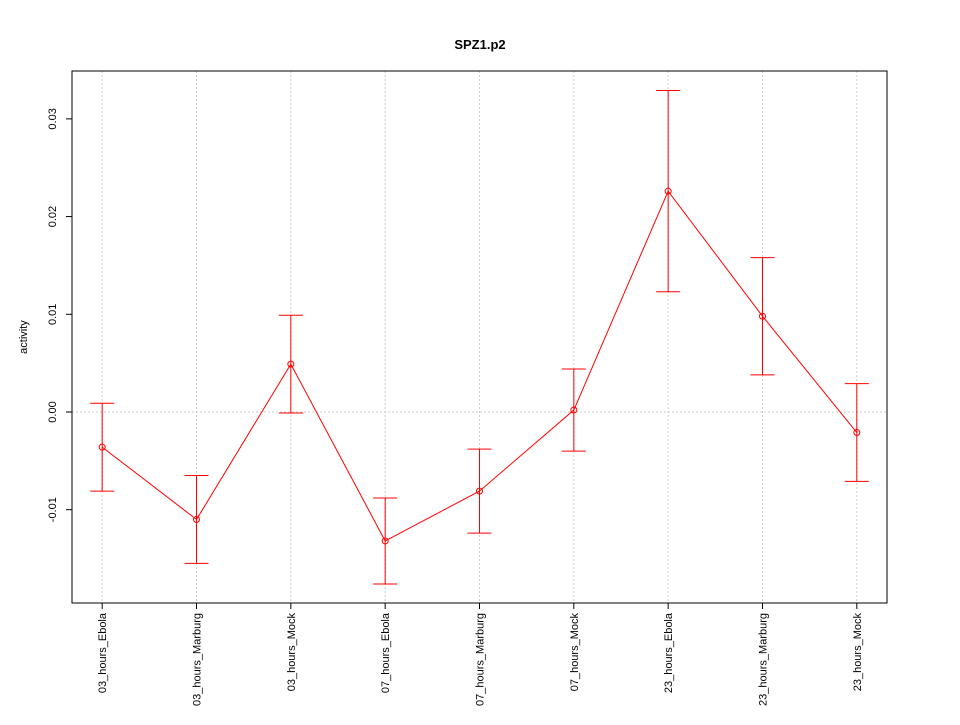 This screenshot has width=960, height=725. What do you see at coordinates (292, 652) in the screenshot?
I see `x-tick-label: 03_hours_Mock` at bounding box center [292, 652].